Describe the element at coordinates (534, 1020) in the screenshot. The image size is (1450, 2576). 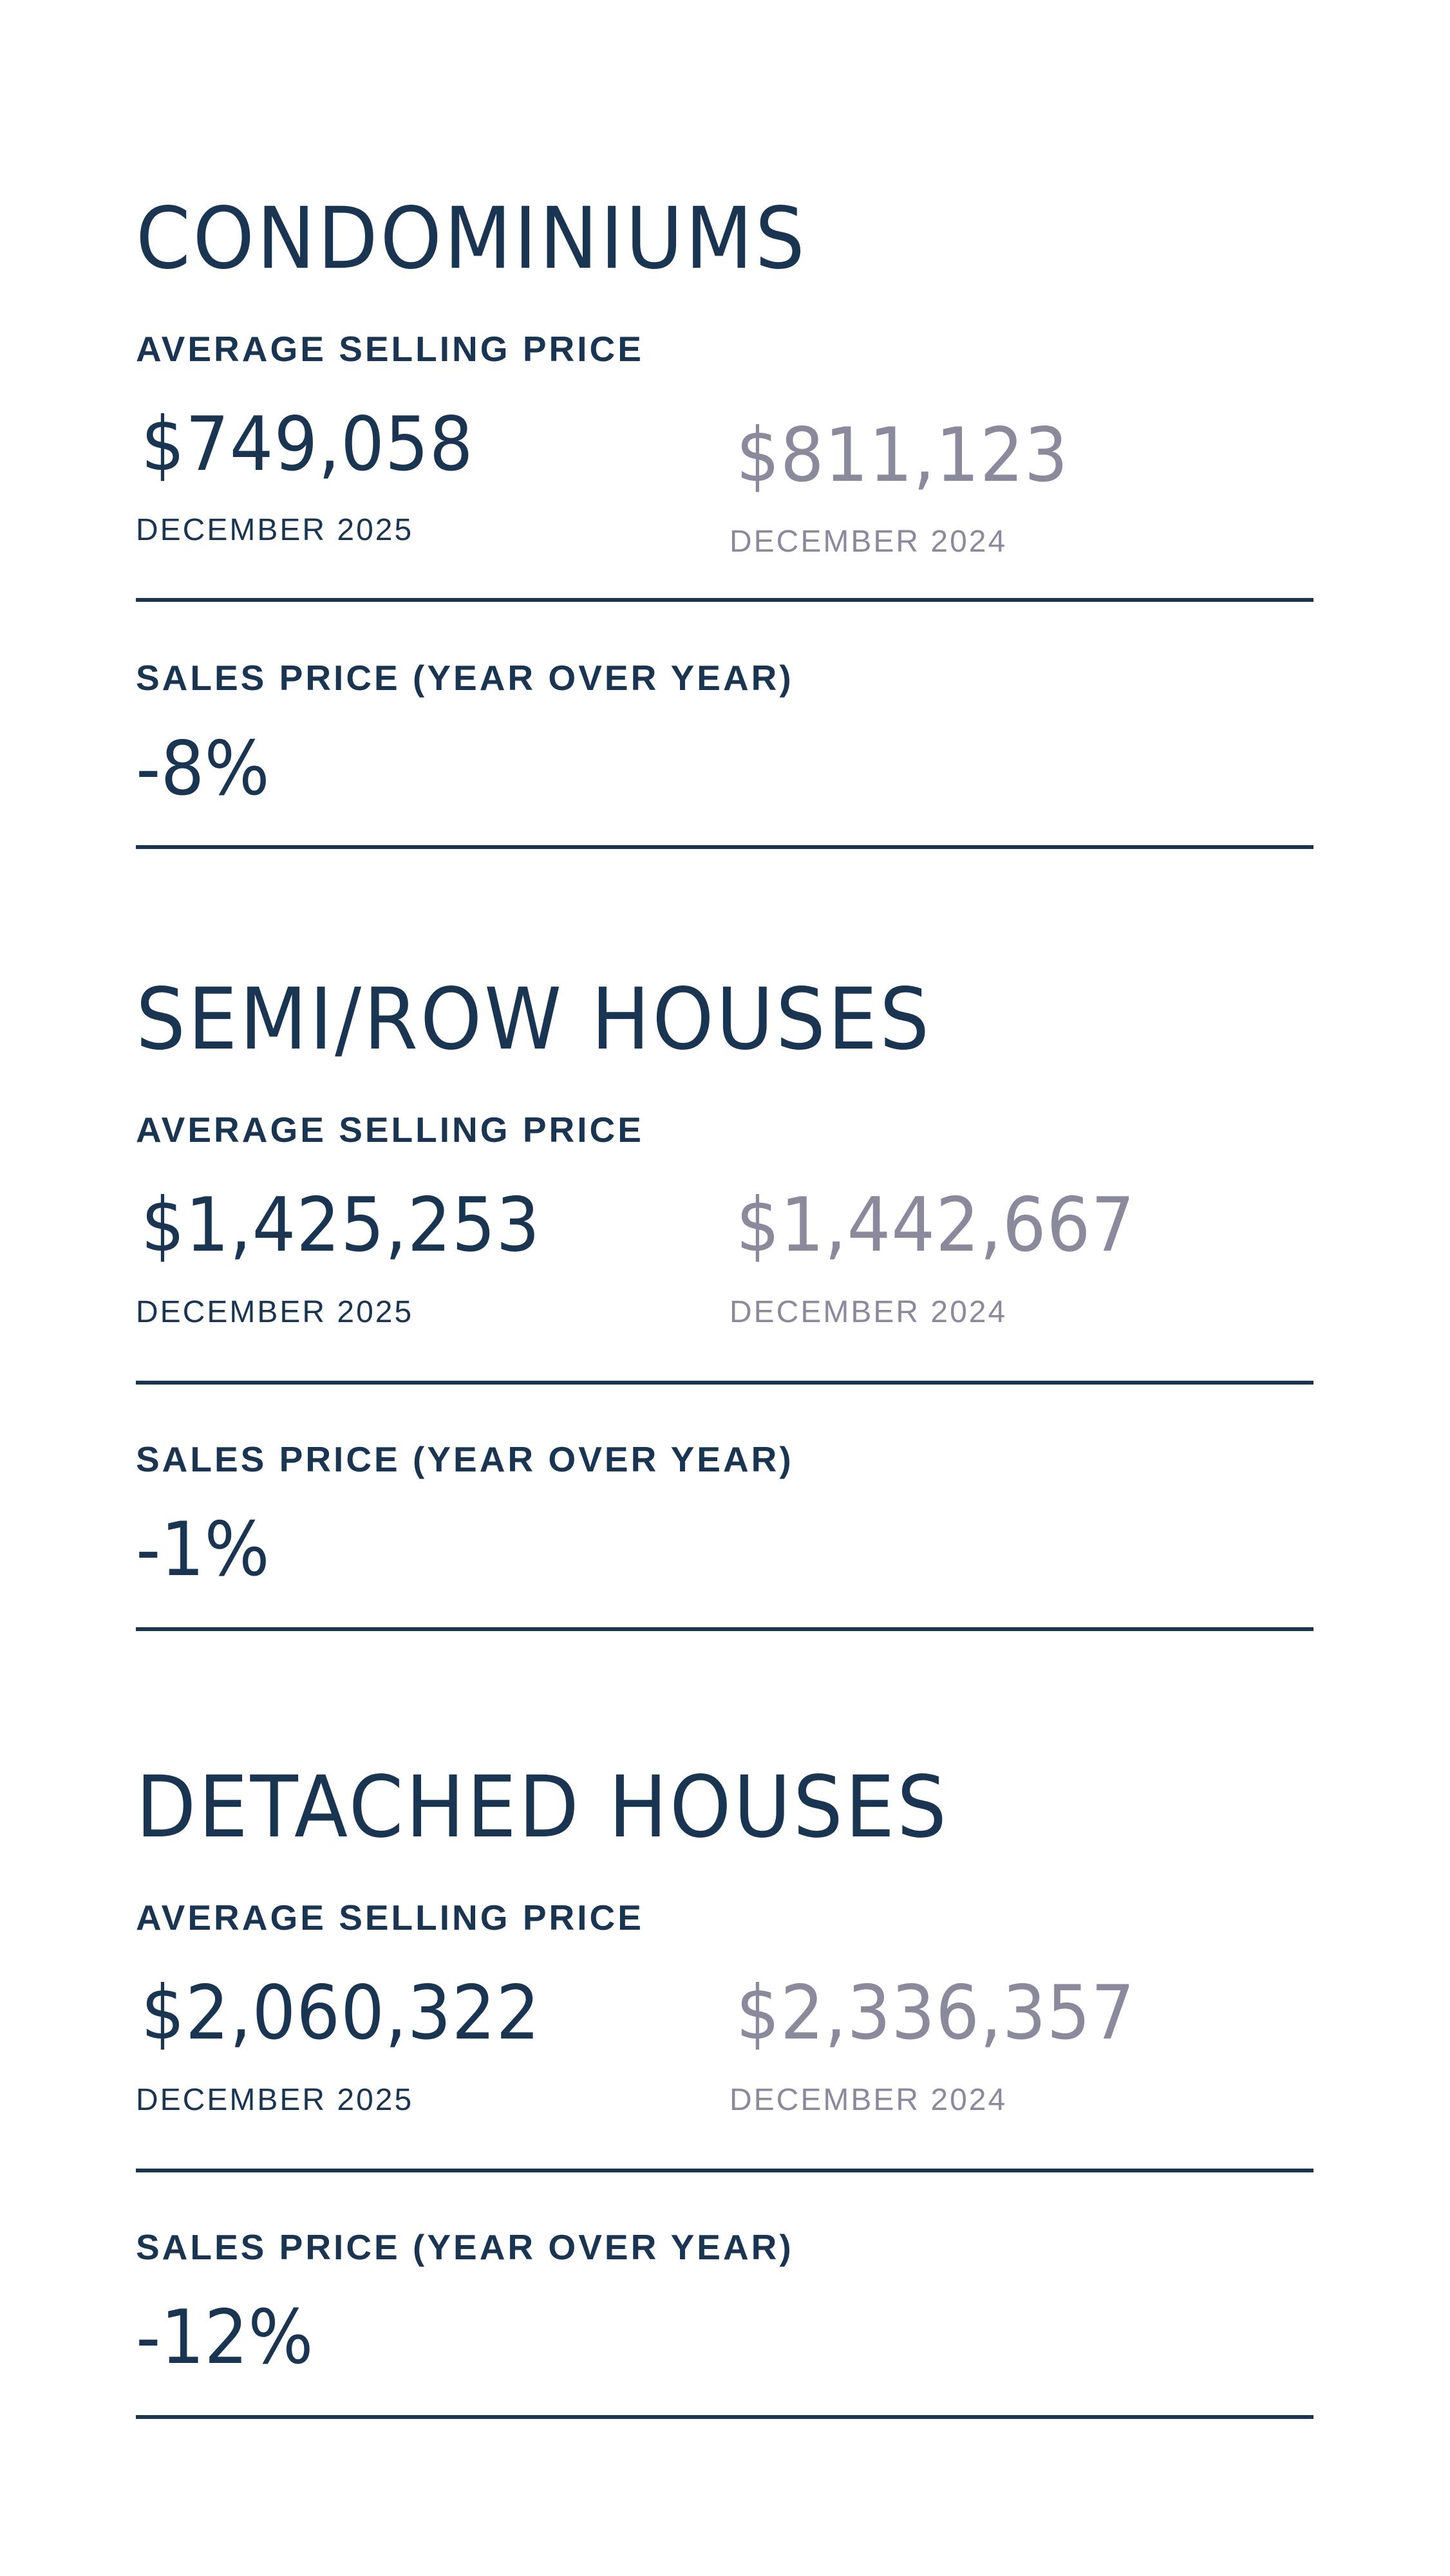
I see `section-title: SEMI/ROW HOUSES` at that location.